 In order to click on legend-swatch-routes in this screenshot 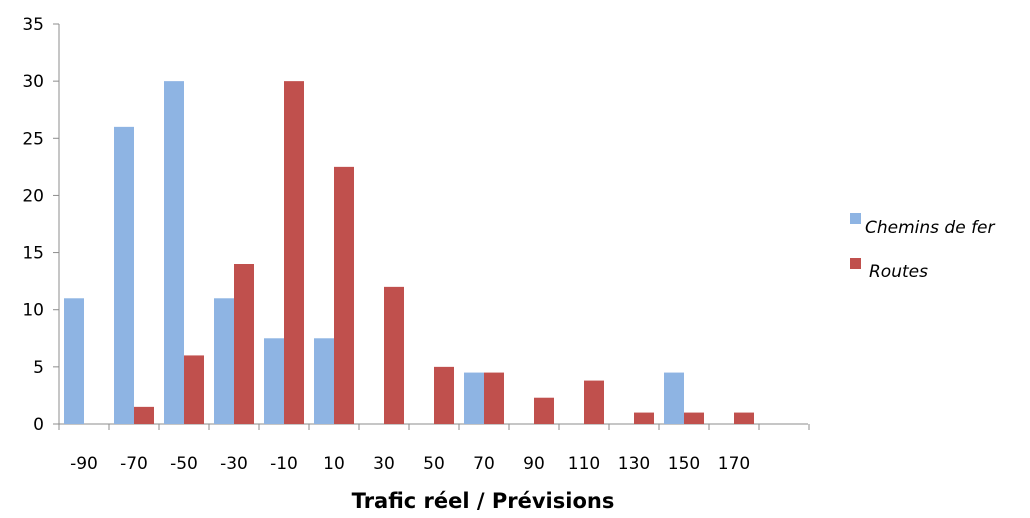, I will do `click(855, 263)`.